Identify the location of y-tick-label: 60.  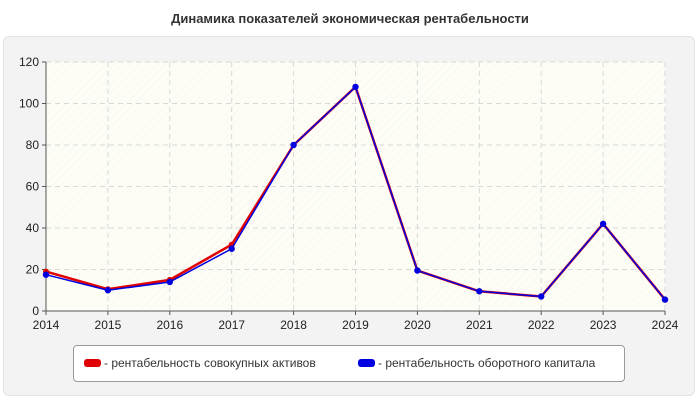
(33, 187).